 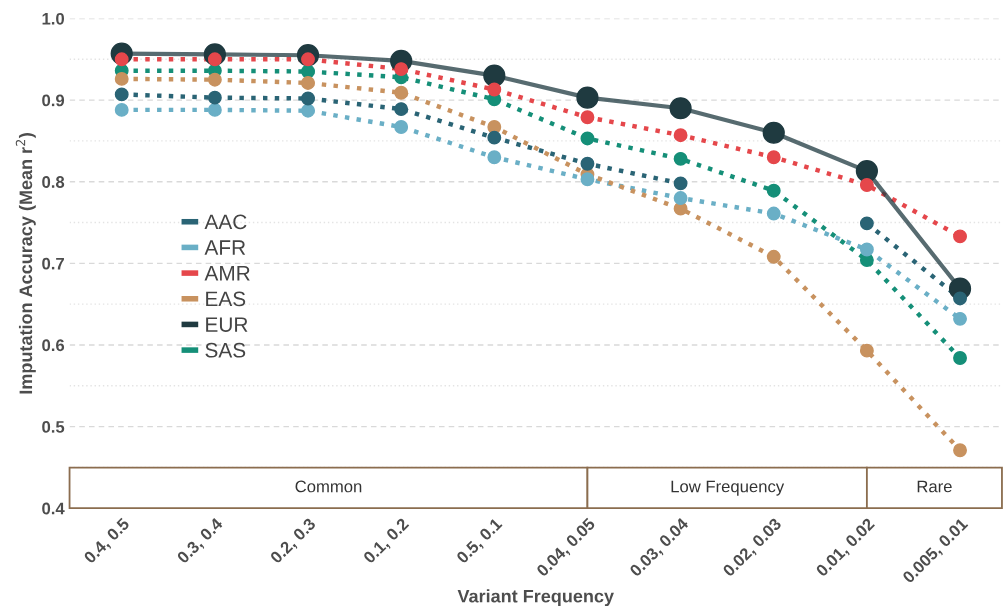 What do you see at coordinates (53, 182) in the screenshot?
I see `y-tick-label: 0.8` at bounding box center [53, 182].